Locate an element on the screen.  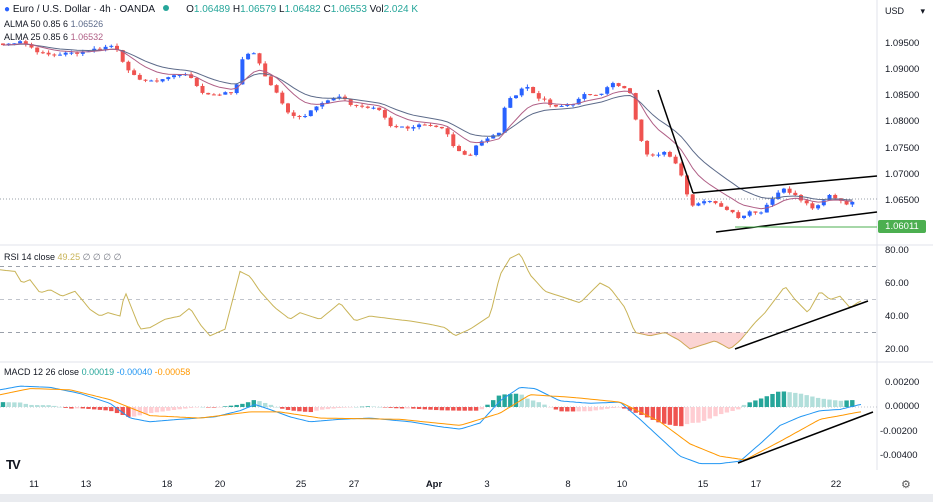
time-tick: 10 is located at coordinates (622, 484).